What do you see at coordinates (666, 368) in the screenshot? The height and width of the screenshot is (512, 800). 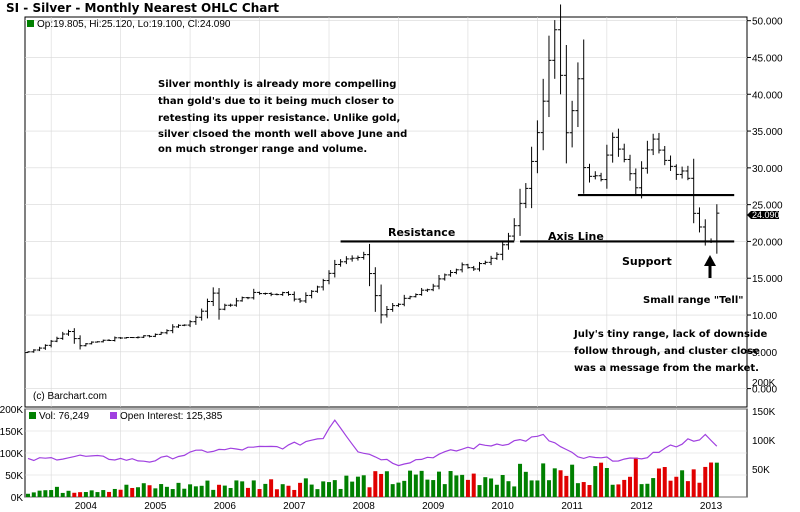 I see `july-note-line: was a message from the market.` at bounding box center [666, 368].